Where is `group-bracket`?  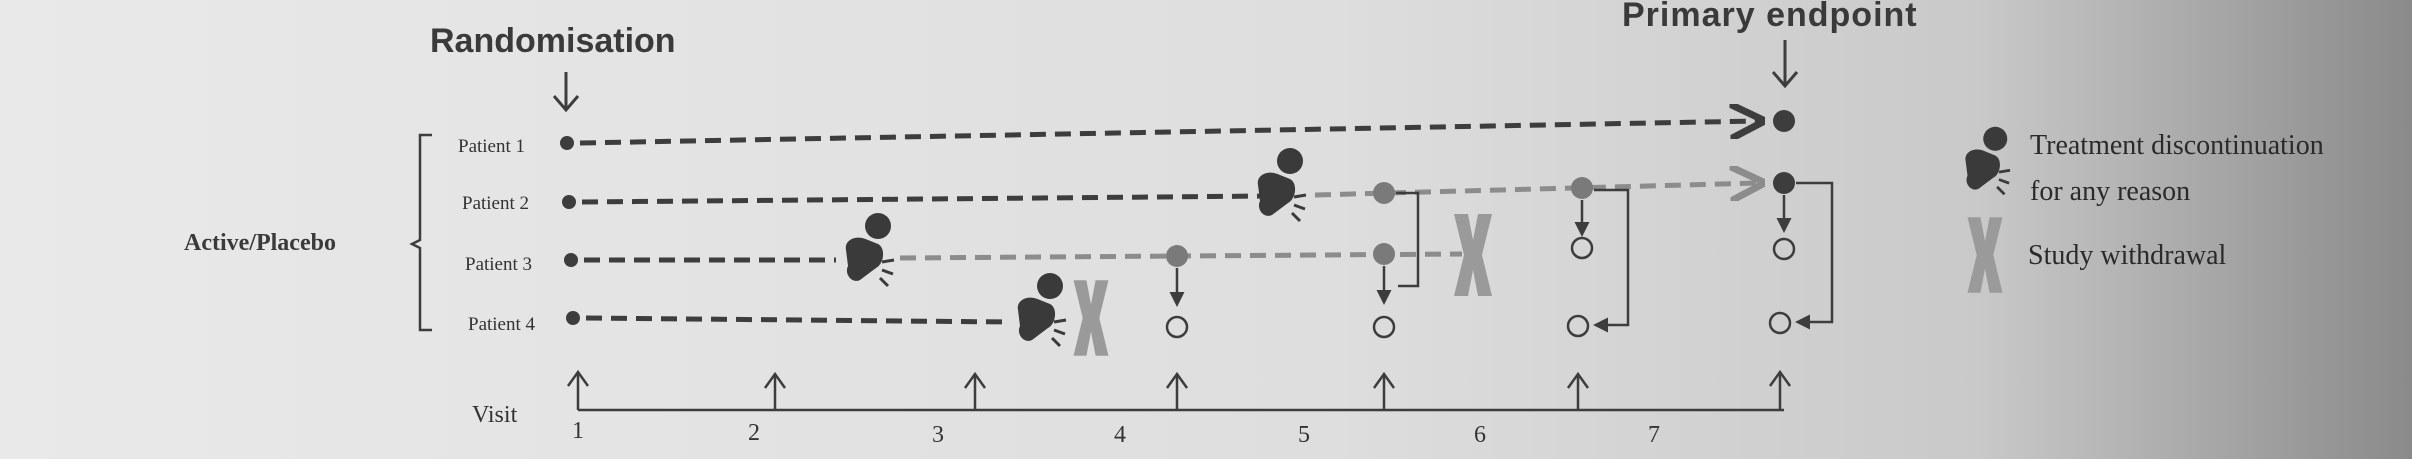 group-bracket is located at coordinates (420, 232).